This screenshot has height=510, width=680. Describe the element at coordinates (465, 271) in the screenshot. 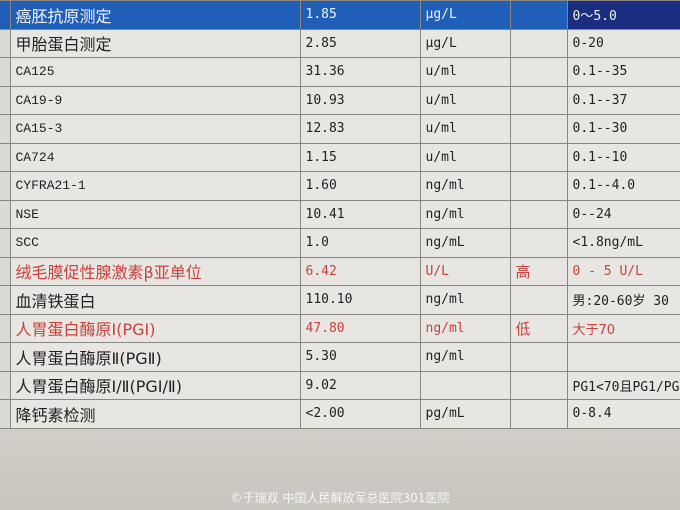

I see `unit-cell: U/L` at that location.